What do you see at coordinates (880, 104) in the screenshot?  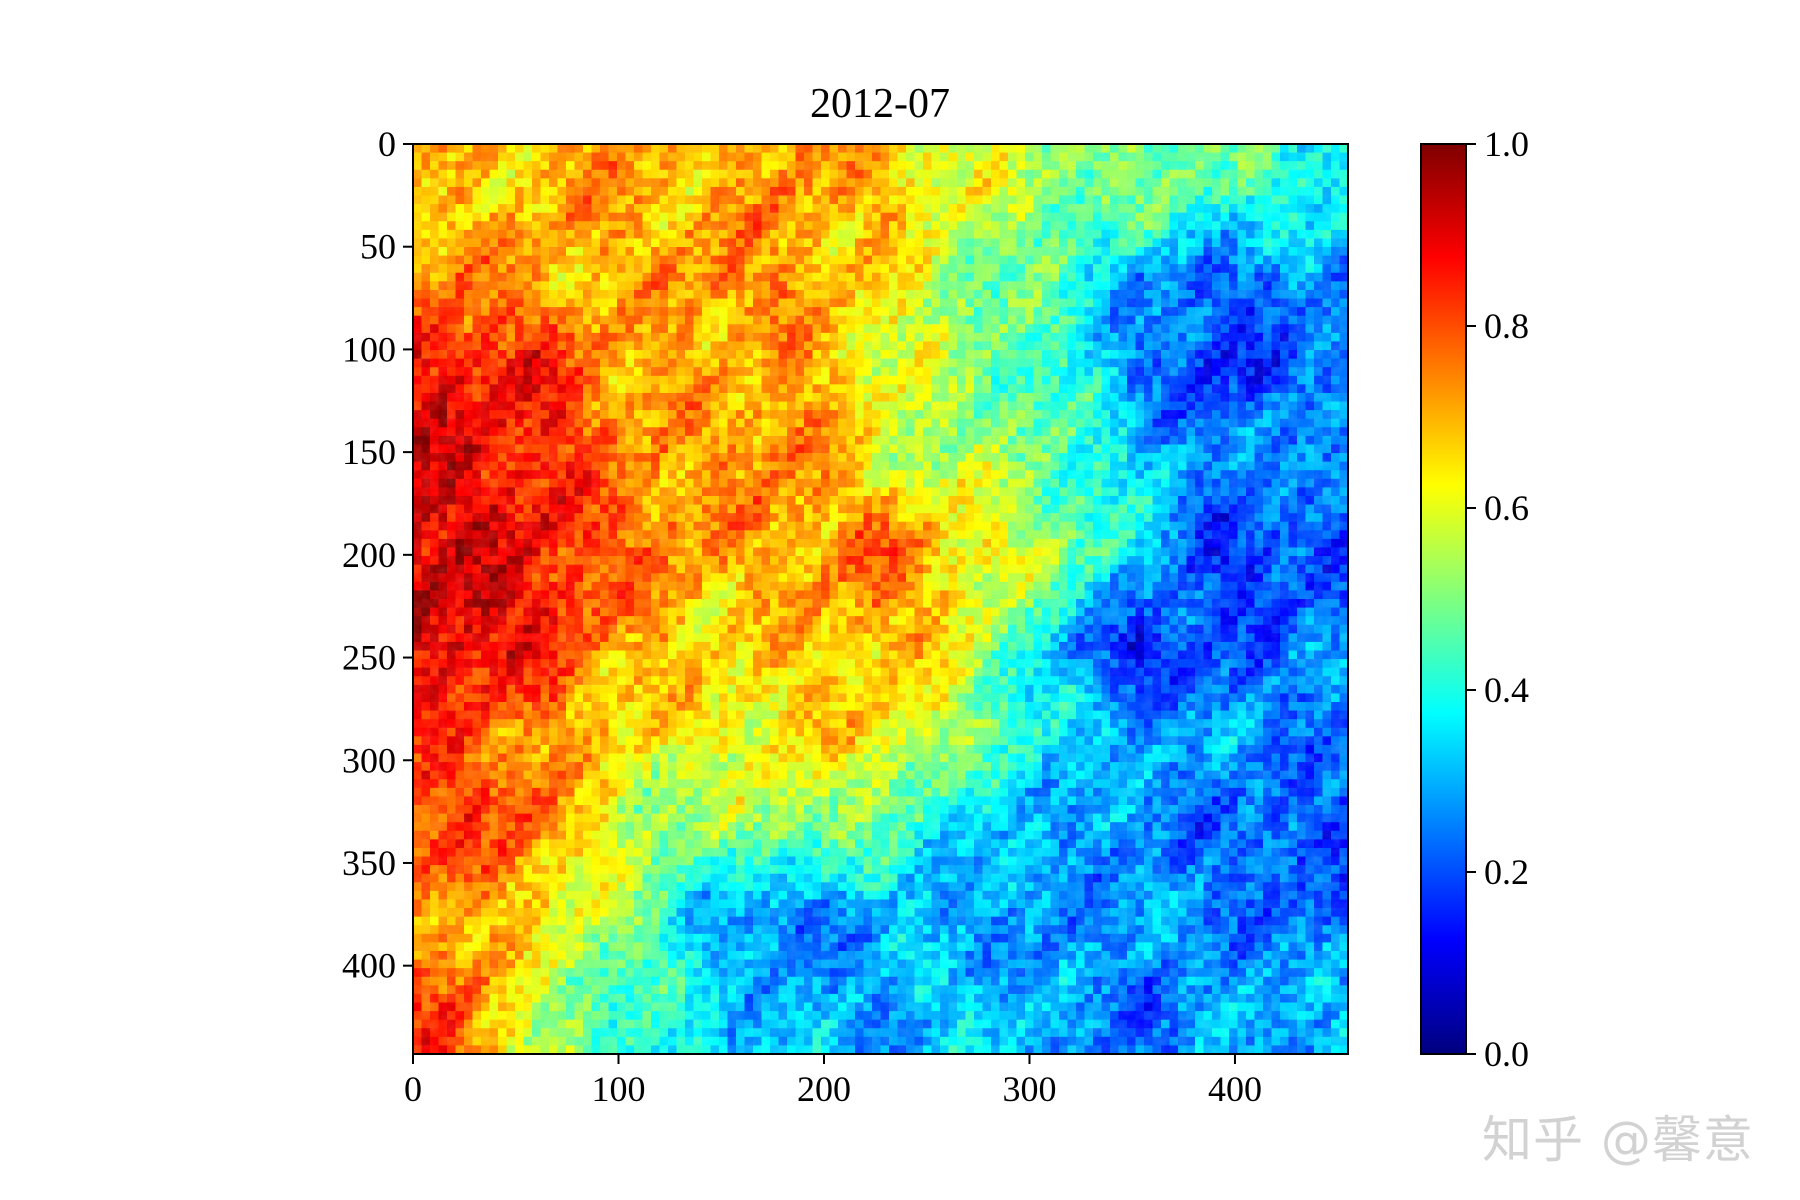 I see `chart-title: 2012-07` at bounding box center [880, 104].